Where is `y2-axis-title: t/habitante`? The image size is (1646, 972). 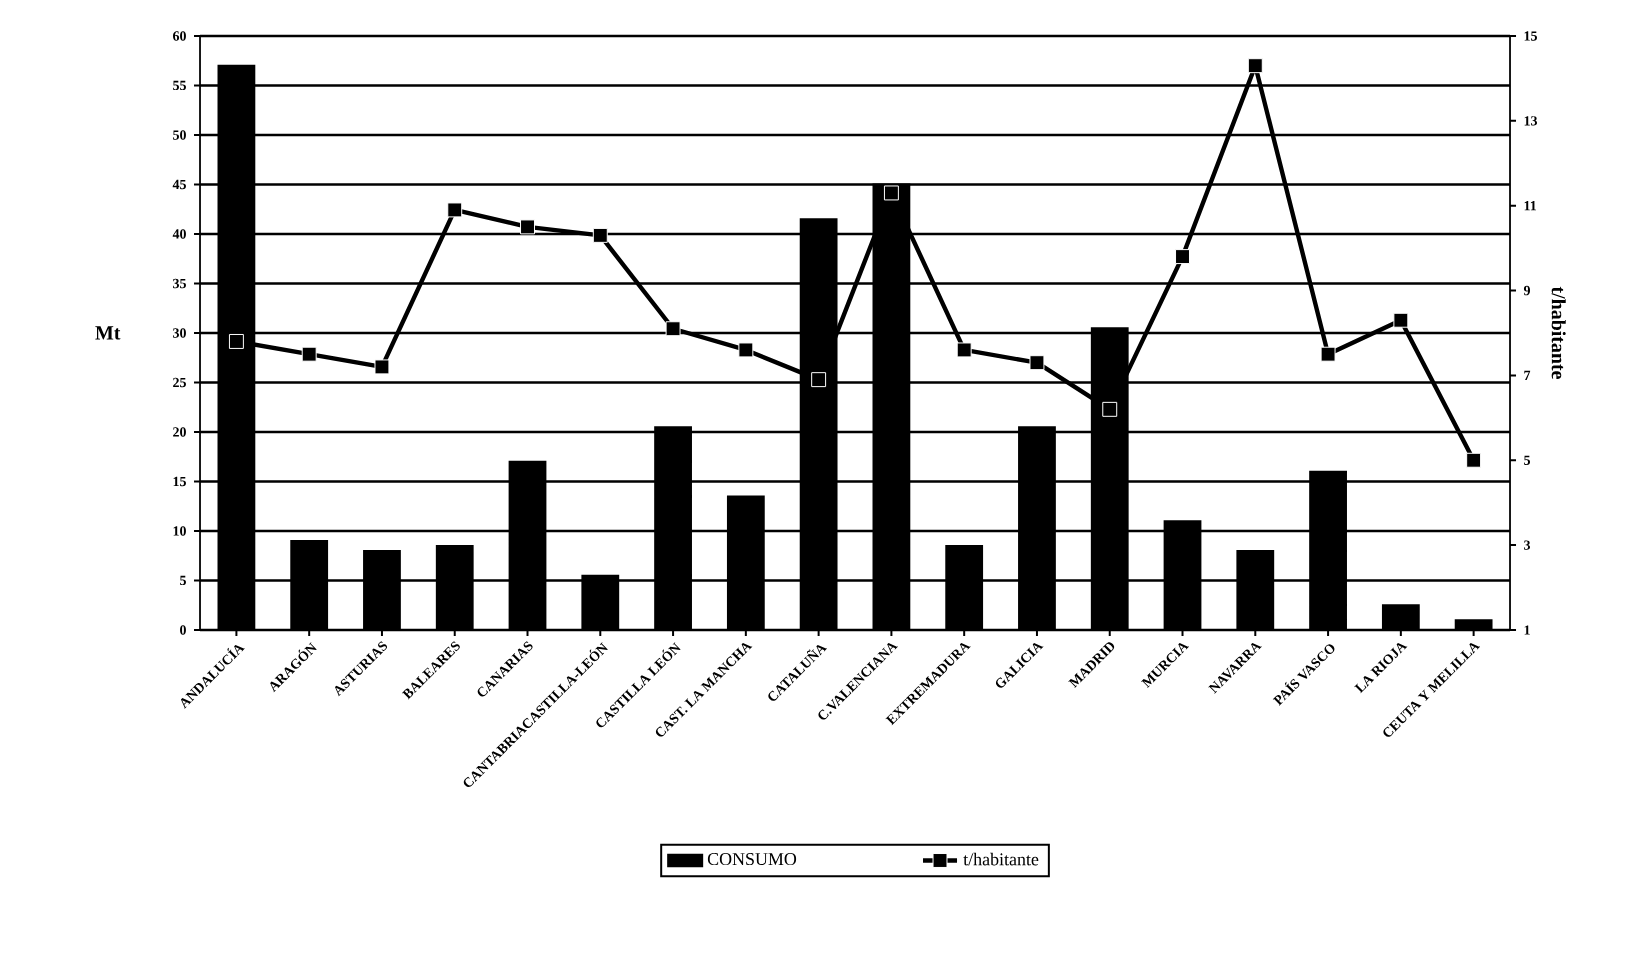
y2-axis-title: t/habitante is located at coordinates (1558, 332).